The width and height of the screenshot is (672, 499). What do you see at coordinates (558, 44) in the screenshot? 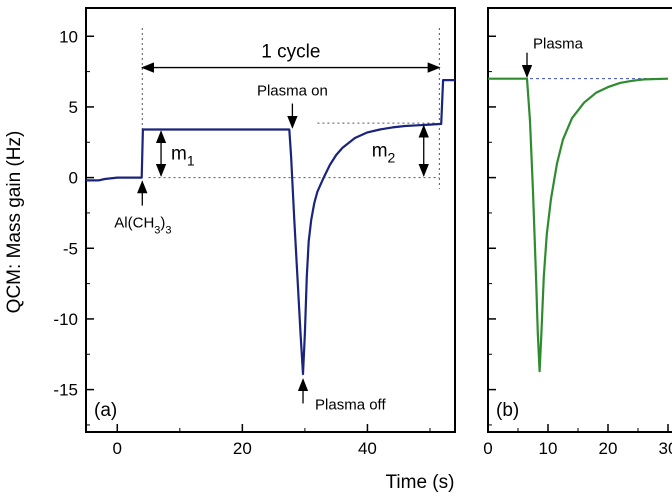
I see `plasma-label-b: Plasma` at bounding box center [558, 44].